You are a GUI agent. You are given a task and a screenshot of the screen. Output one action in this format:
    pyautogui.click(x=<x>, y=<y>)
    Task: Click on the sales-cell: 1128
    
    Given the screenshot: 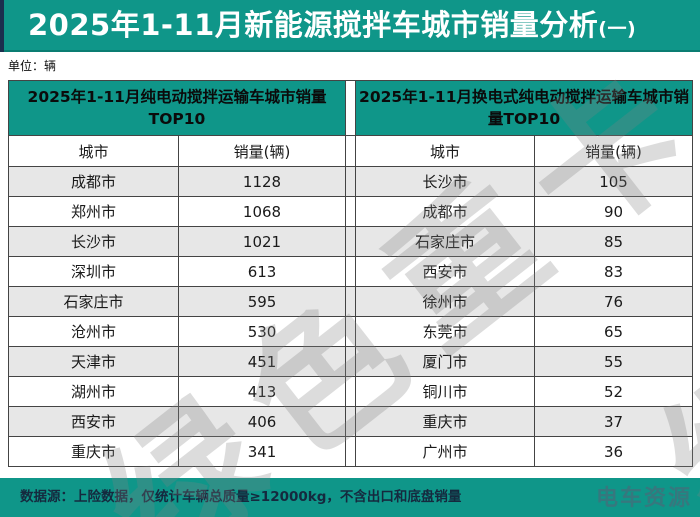 What is the action you would take?
    pyautogui.click(x=262, y=181)
    